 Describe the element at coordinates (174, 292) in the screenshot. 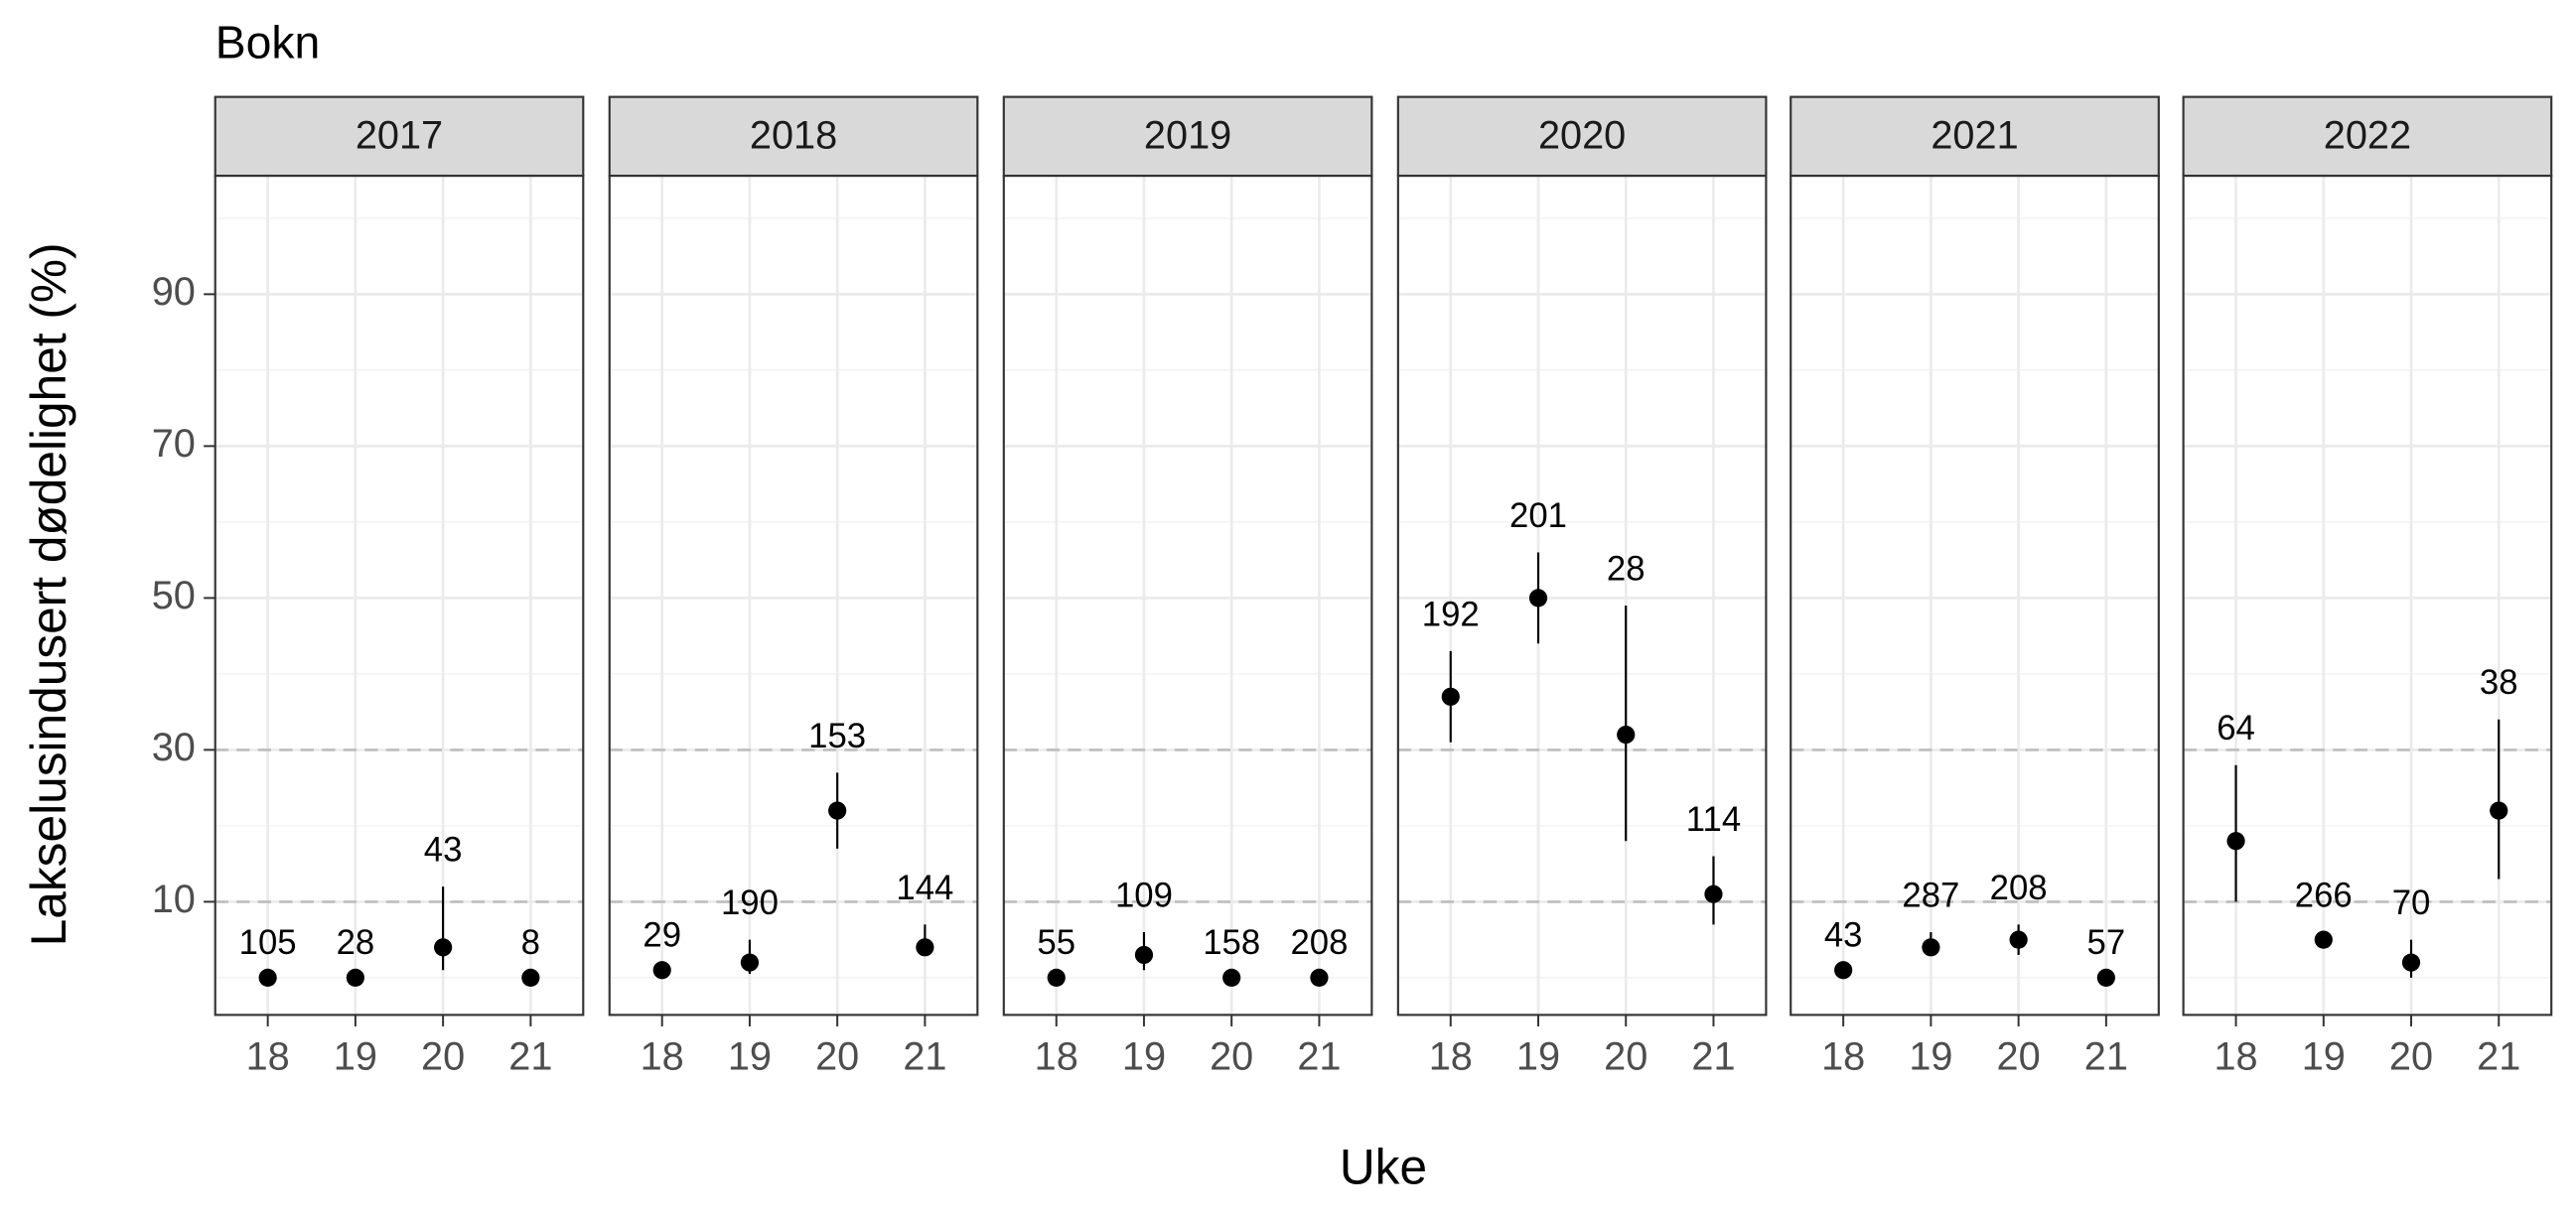

I see `y-tick-label: 90` at that location.